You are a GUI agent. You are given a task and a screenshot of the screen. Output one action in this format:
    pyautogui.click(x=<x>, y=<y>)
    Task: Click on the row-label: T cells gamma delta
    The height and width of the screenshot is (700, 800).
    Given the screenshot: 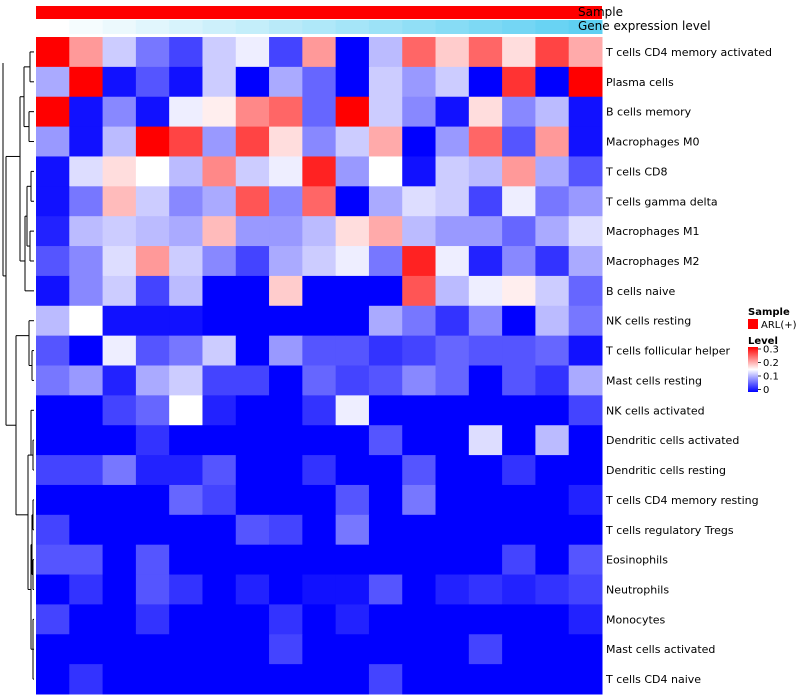 What is the action you would take?
    pyautogui.click(x=661, y=201)
    